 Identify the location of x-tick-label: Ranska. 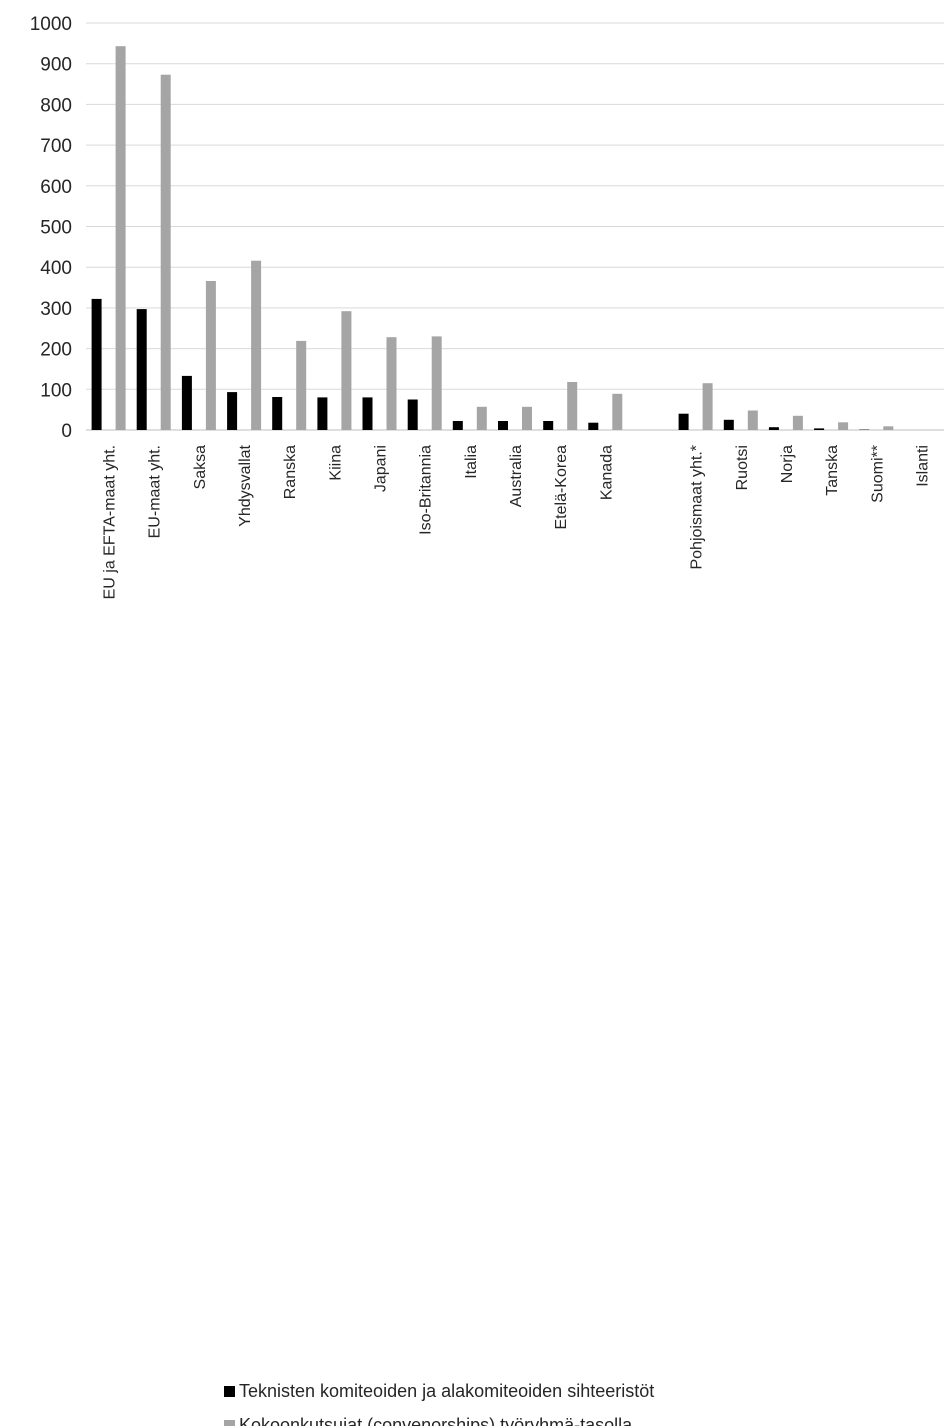
(290, 472).